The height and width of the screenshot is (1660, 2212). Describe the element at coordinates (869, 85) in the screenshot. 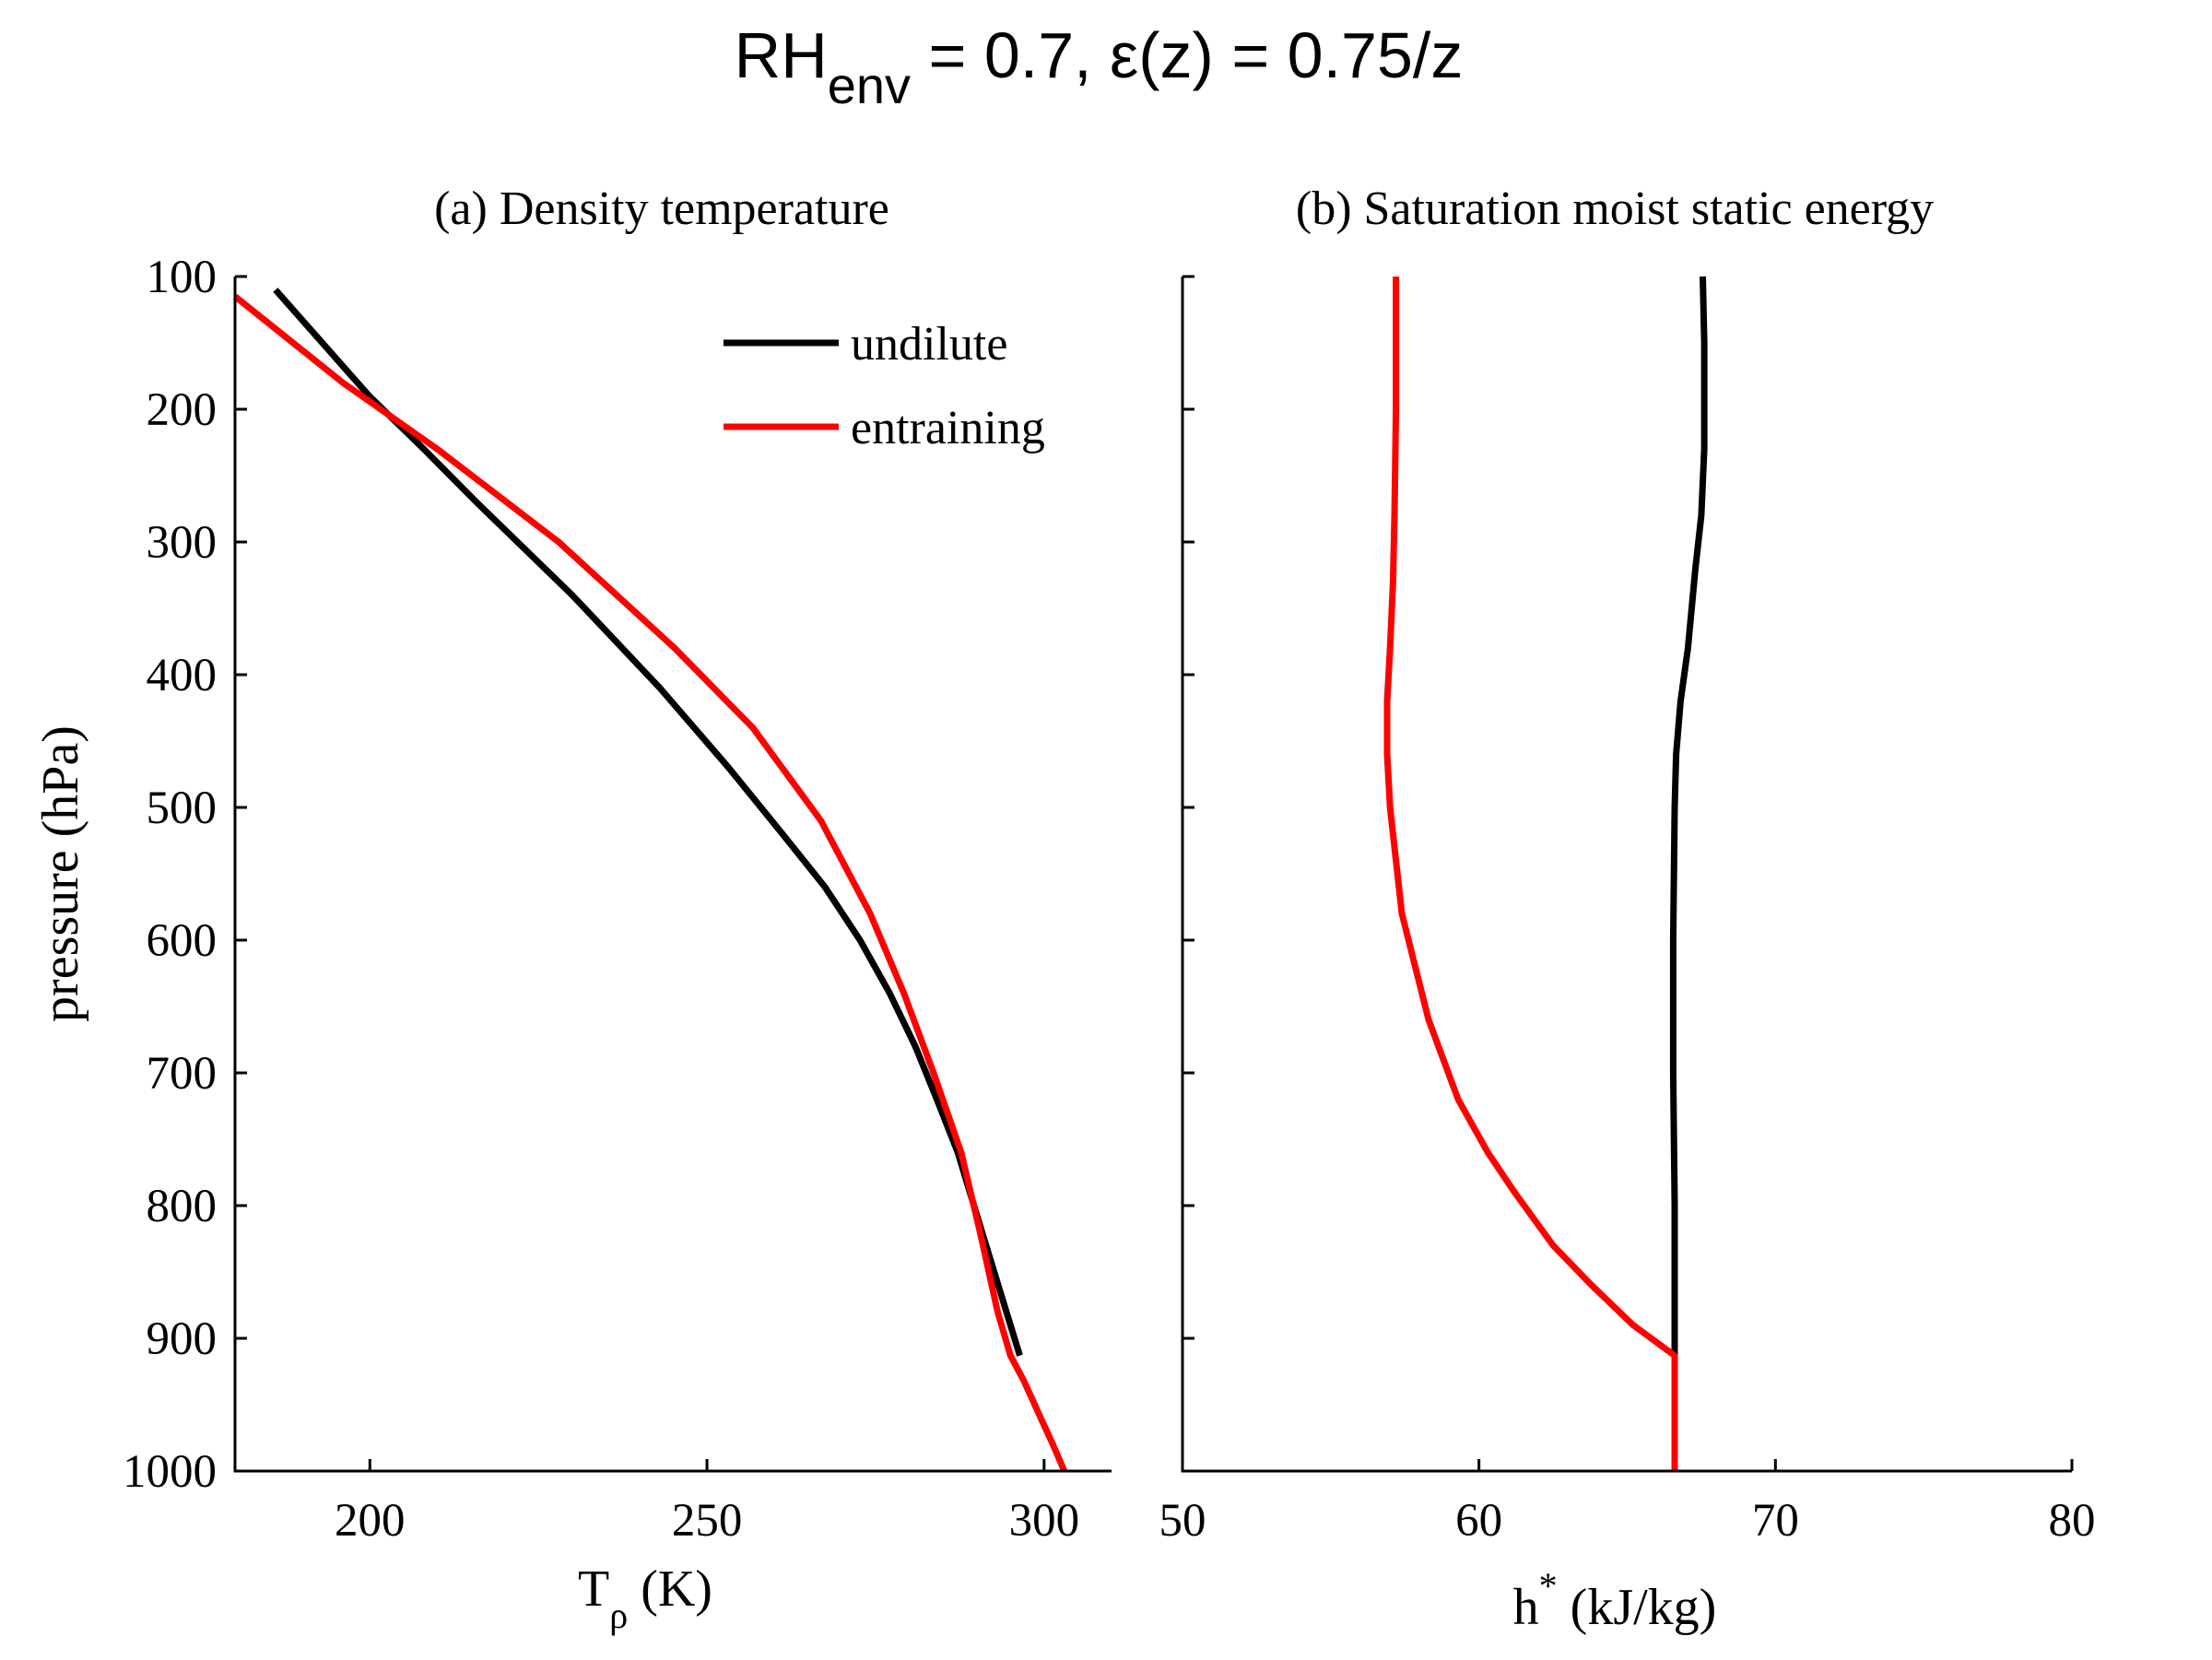

I see `suptitle-sub: env` at that location.